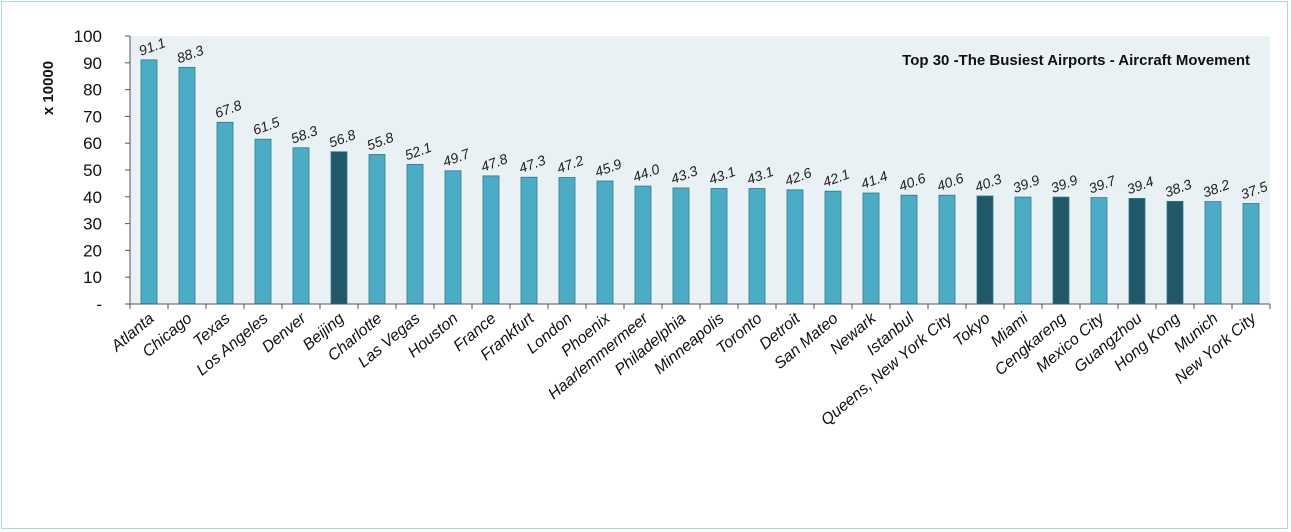 Image resolution: width=1291 pixels, height=532 pixels. What do you see at coordinates (605, 242) in the screenshot?
I see `bar-phoenix` at bounding box center [605, 242].